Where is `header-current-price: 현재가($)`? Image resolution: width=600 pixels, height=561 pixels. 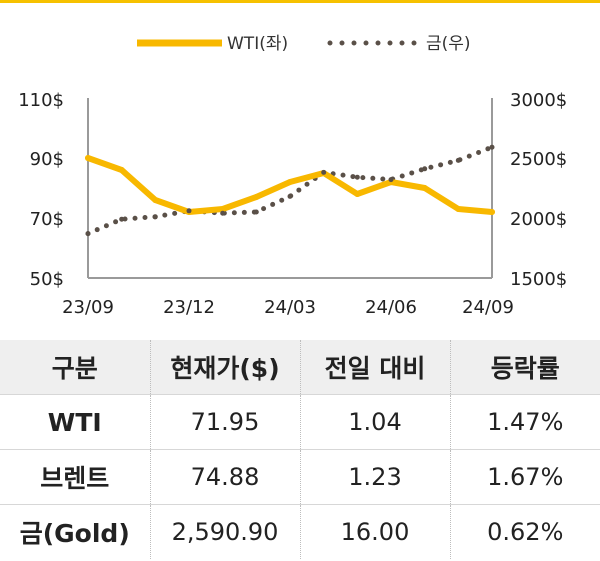
header-current-price: 현재가($) is located at coordinates (224, 367).